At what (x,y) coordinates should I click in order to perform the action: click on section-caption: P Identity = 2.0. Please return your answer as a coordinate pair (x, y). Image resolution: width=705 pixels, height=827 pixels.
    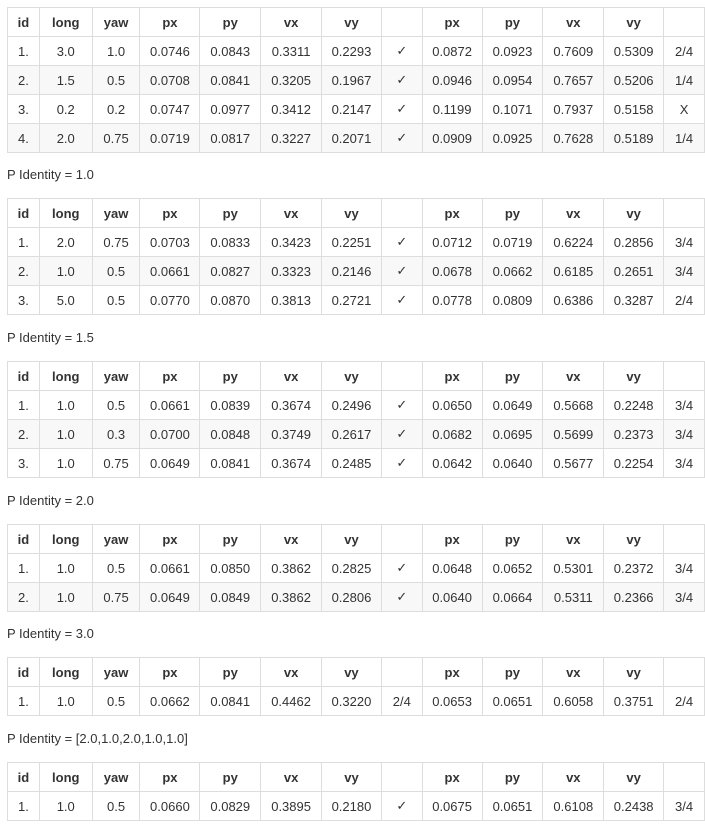
    Looking at the image, I should click on (50, 500).